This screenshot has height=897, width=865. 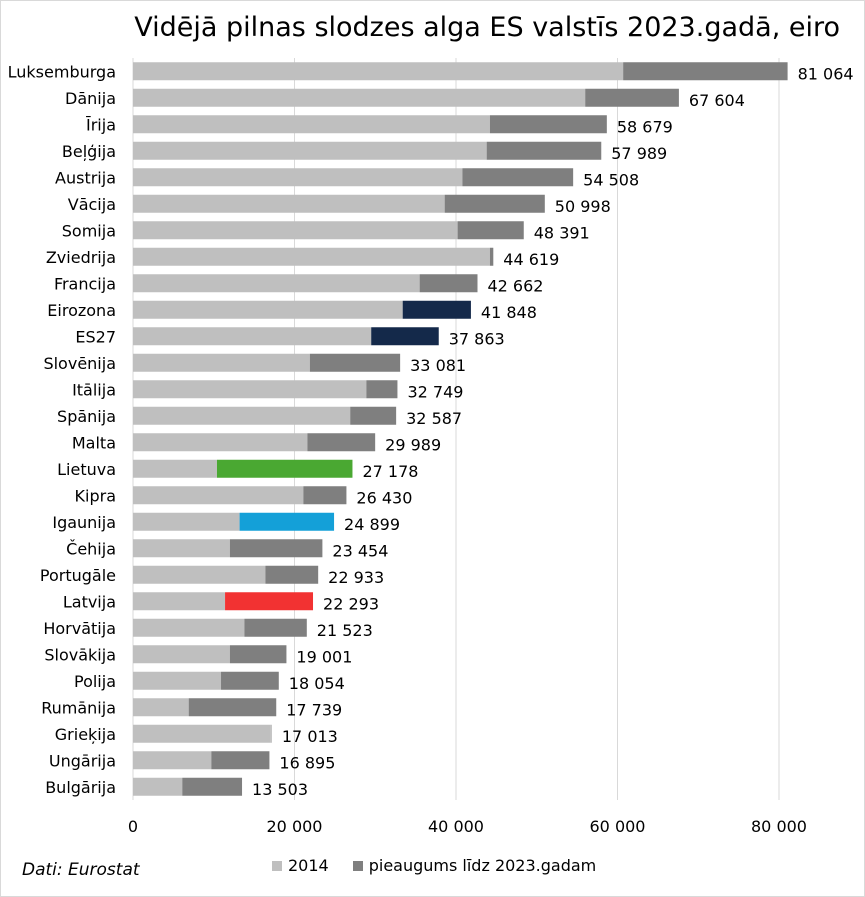 What do you see at coordinates (345, 630) in the screenshot?
I see `total-value-label: 21 523` at bounding box center [345, 630].